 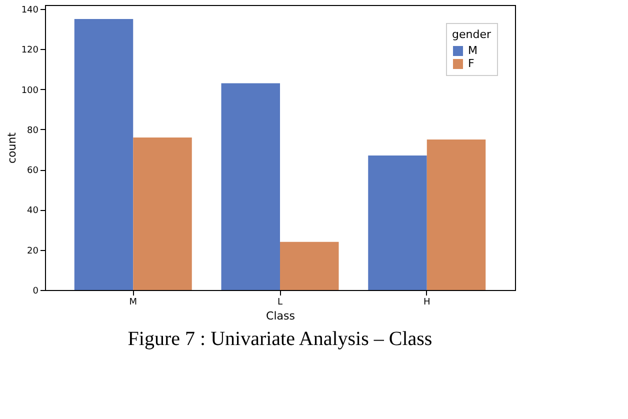 I want to click on caption: Figure 7 : Univariate Analysis – Class, so click(x=280, y=339).